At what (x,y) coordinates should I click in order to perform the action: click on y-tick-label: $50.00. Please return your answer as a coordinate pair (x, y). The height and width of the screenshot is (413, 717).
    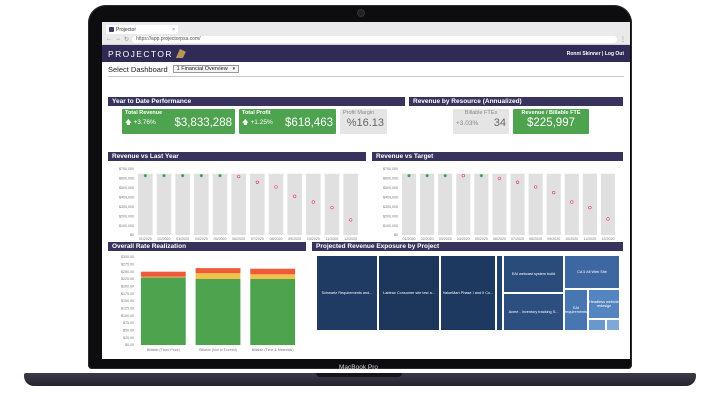
    Looking at the image, I should click on (128, 331).